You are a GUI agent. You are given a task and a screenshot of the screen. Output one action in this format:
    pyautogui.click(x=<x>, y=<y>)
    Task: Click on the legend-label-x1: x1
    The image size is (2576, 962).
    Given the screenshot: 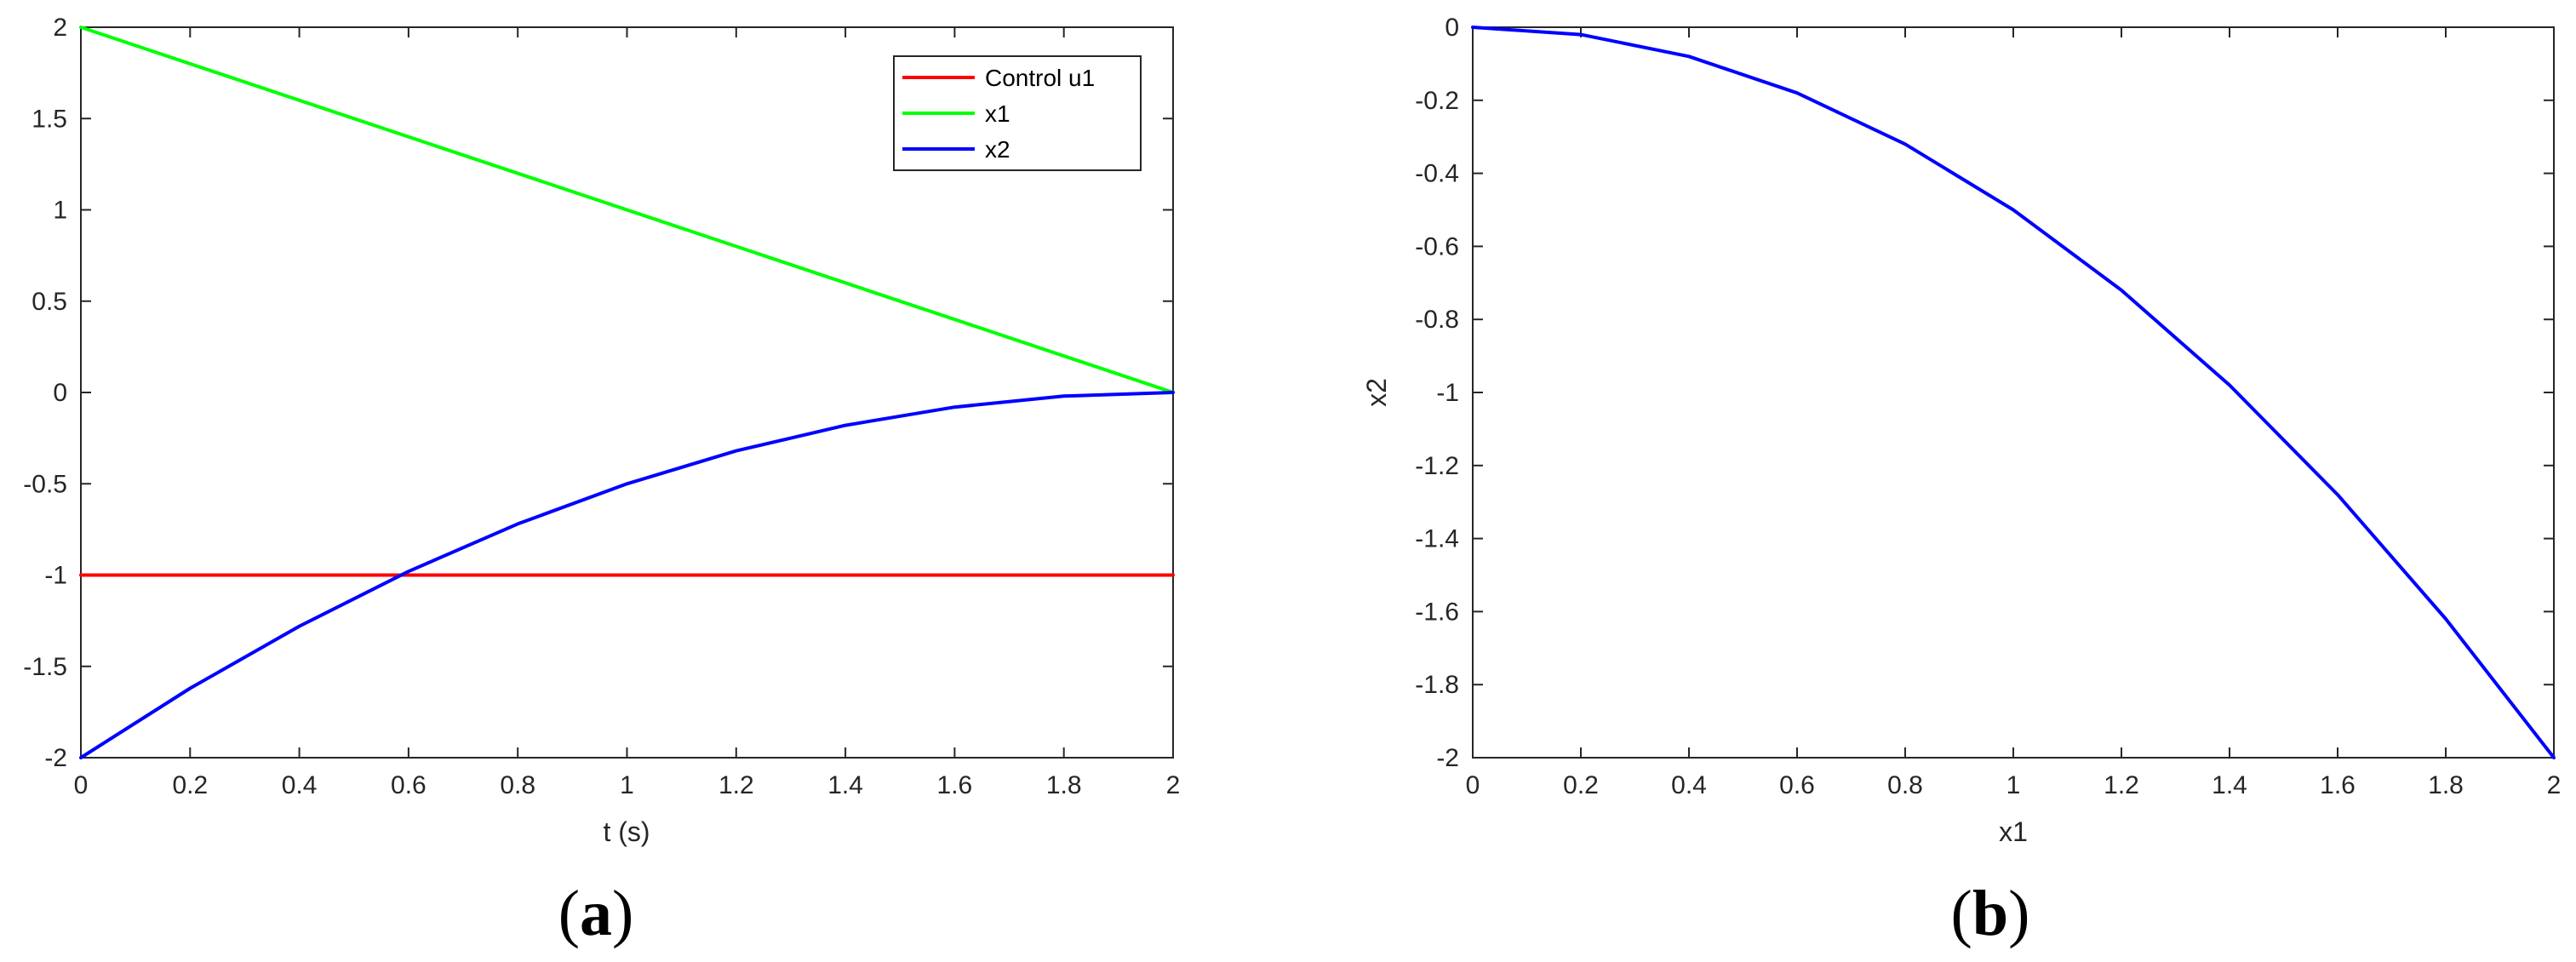 What is the action you would take?
    pyautogui.click(x=998, y=113)
    